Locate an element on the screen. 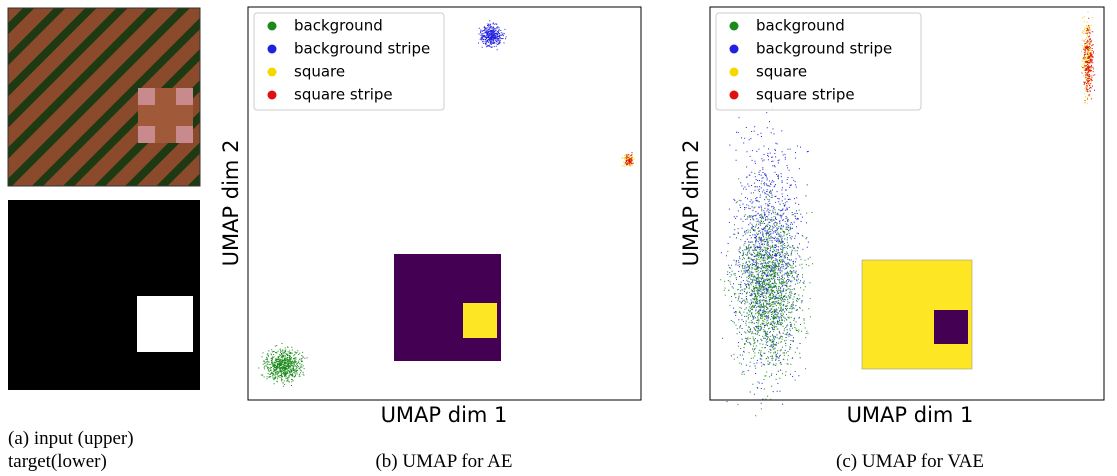 The width and height of the screenshot is (1117, 476). input-square is located at coordinates (165, 115).